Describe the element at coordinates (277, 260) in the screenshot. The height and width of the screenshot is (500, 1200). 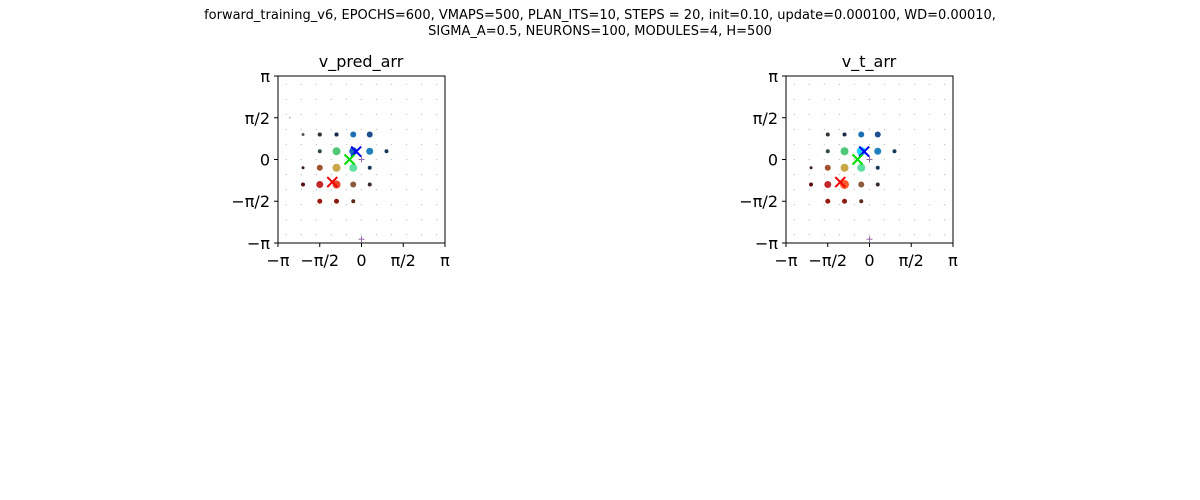
I see `x-tick-label: −π` at that location.